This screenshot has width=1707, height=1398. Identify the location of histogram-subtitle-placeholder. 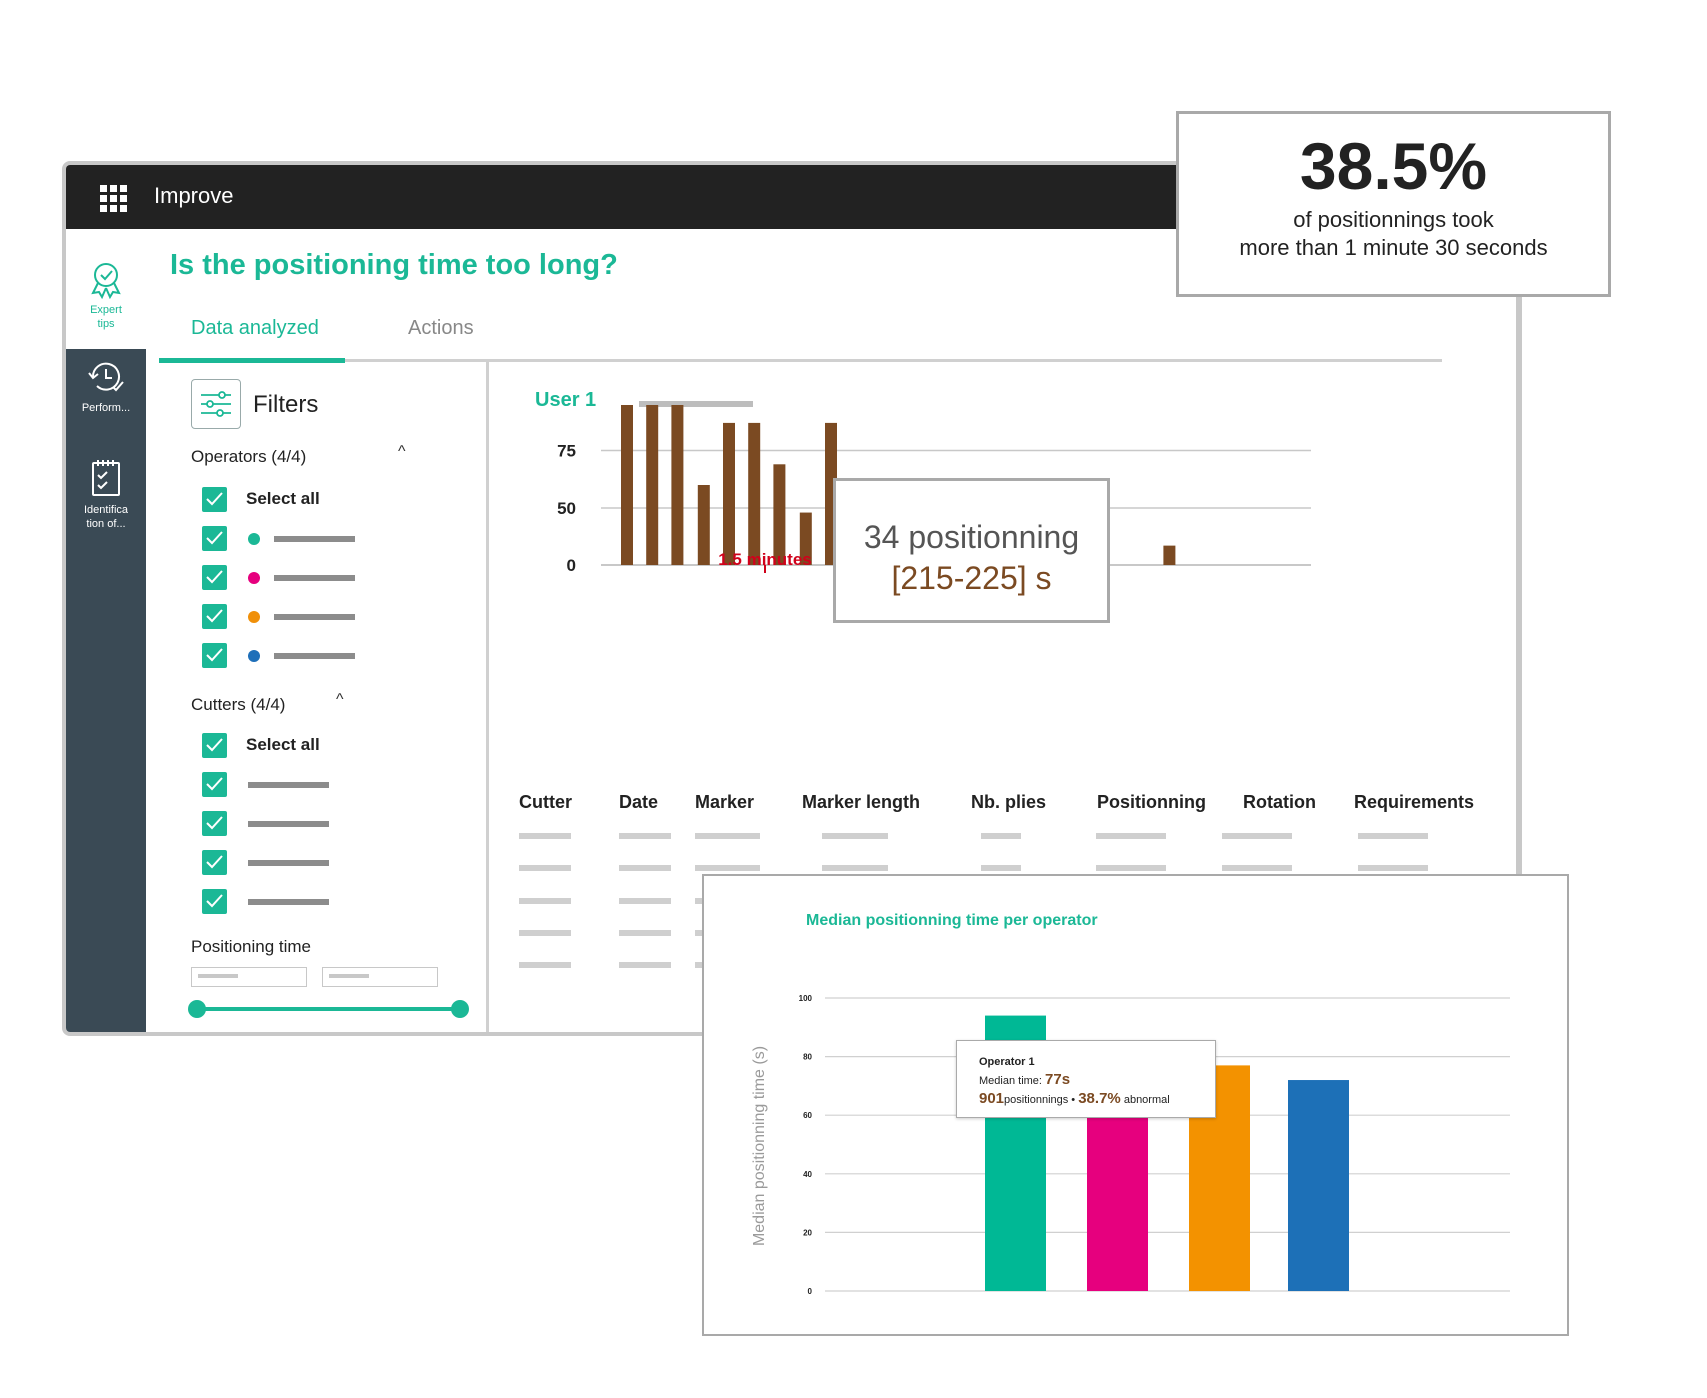
(696, 404).